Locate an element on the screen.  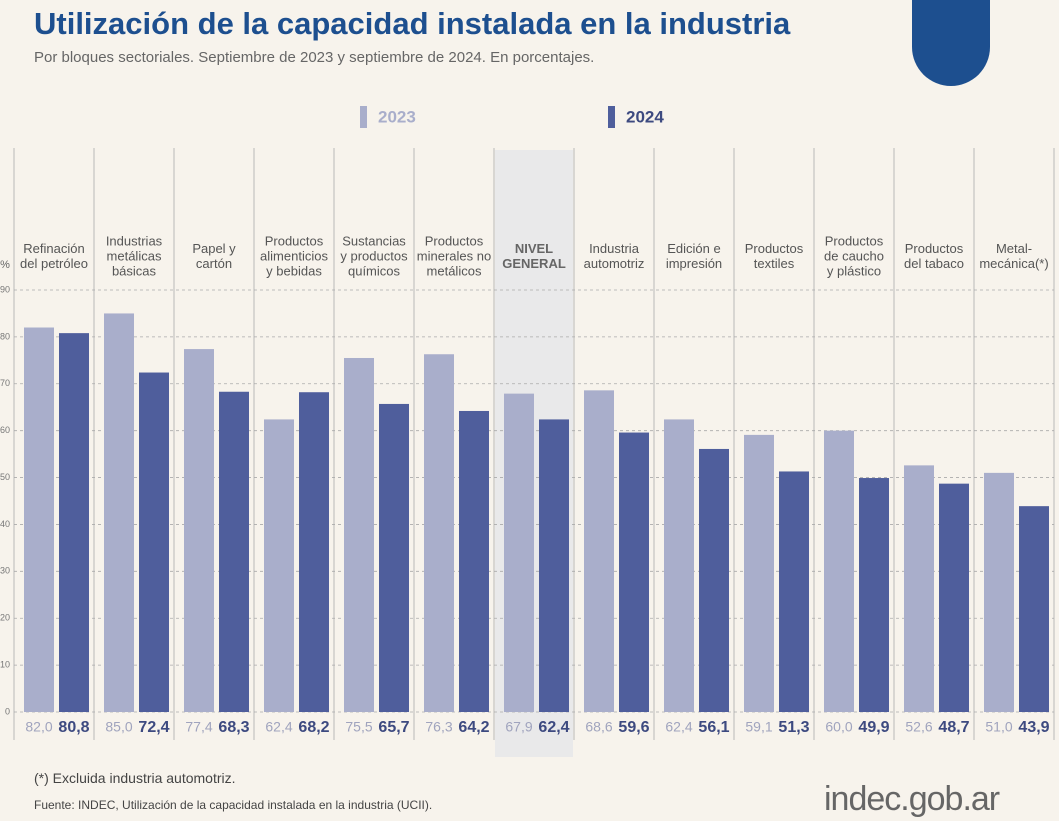
y-tick-label: 90 is located at coordinates (5, 289).